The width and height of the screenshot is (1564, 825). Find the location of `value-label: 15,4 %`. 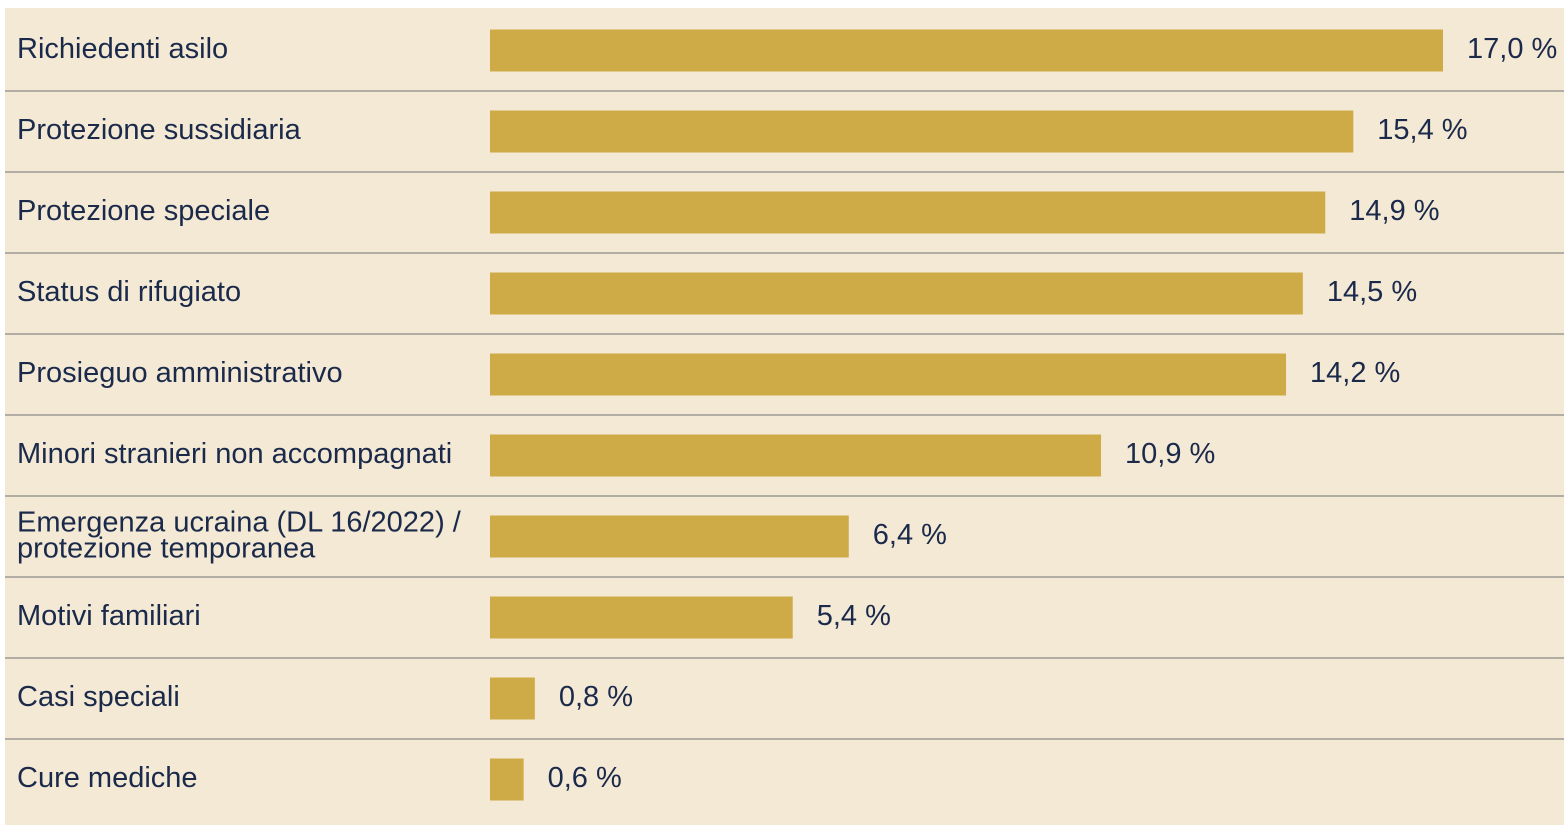

value-label: 15,4 % is located at coordinates (1422, 130).